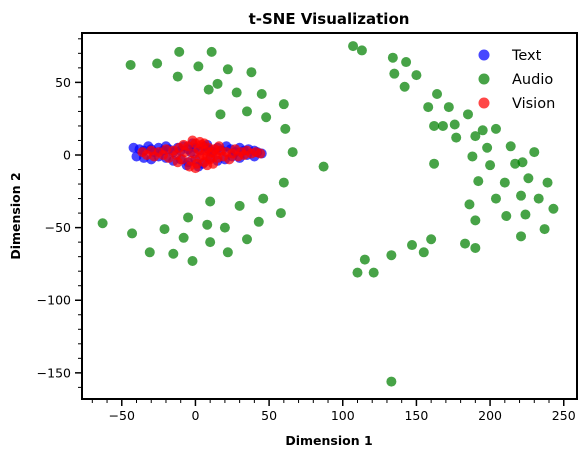 The height and width of the screenshot is (458, 587). I want to click on y-tick-label: −50, so click(58, 227).